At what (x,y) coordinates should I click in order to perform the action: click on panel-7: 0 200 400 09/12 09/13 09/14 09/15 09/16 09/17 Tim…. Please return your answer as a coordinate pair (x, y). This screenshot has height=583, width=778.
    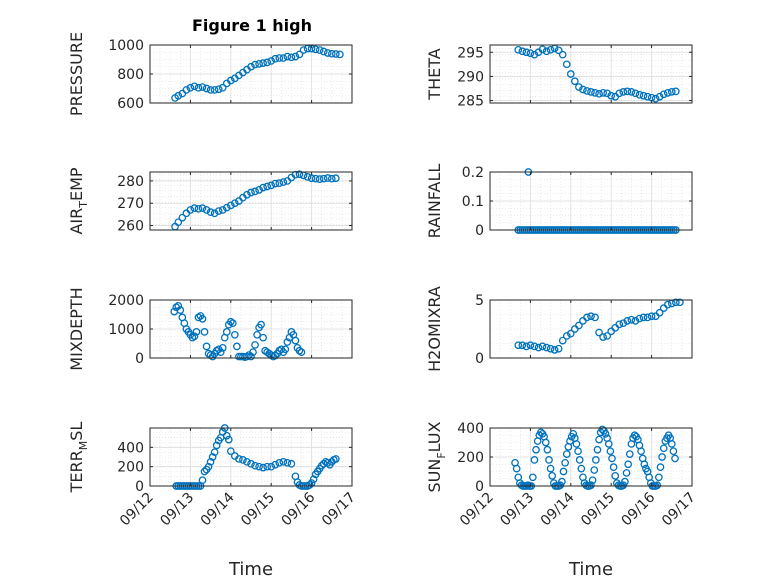
    Looking at the image, I should click on (213, 501).